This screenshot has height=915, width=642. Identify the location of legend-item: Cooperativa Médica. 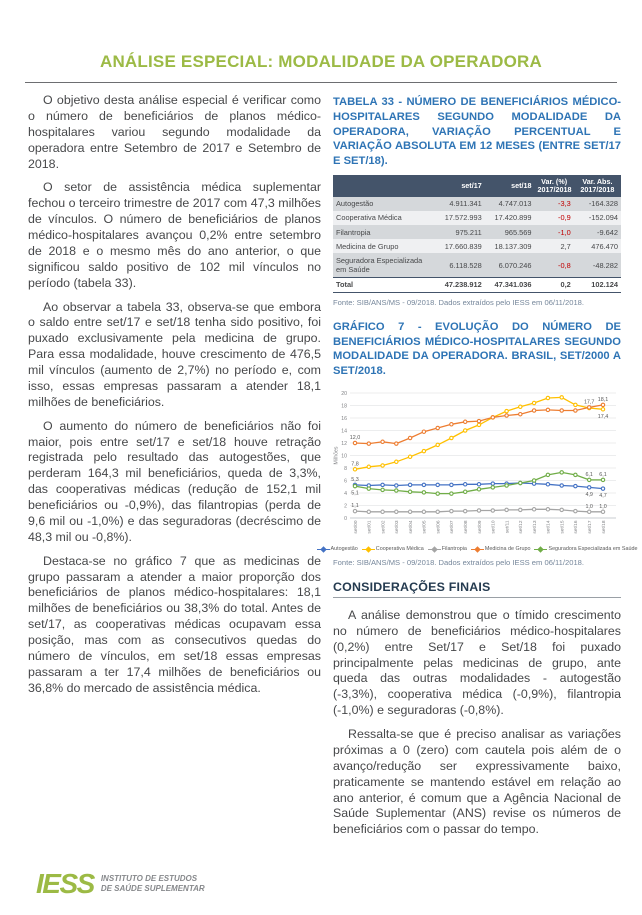
(392, 549).